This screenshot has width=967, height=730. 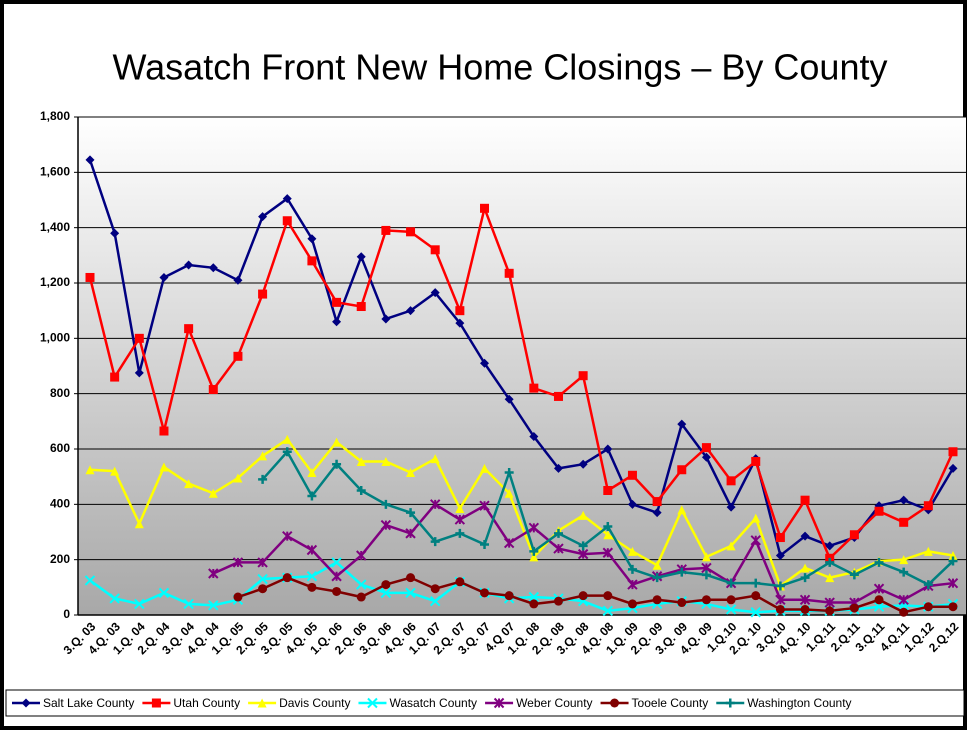 What do you see at coordinates (799, 703) in the screenshot?
I see `legend-label: Washington County` at bounding box center [799, 703].